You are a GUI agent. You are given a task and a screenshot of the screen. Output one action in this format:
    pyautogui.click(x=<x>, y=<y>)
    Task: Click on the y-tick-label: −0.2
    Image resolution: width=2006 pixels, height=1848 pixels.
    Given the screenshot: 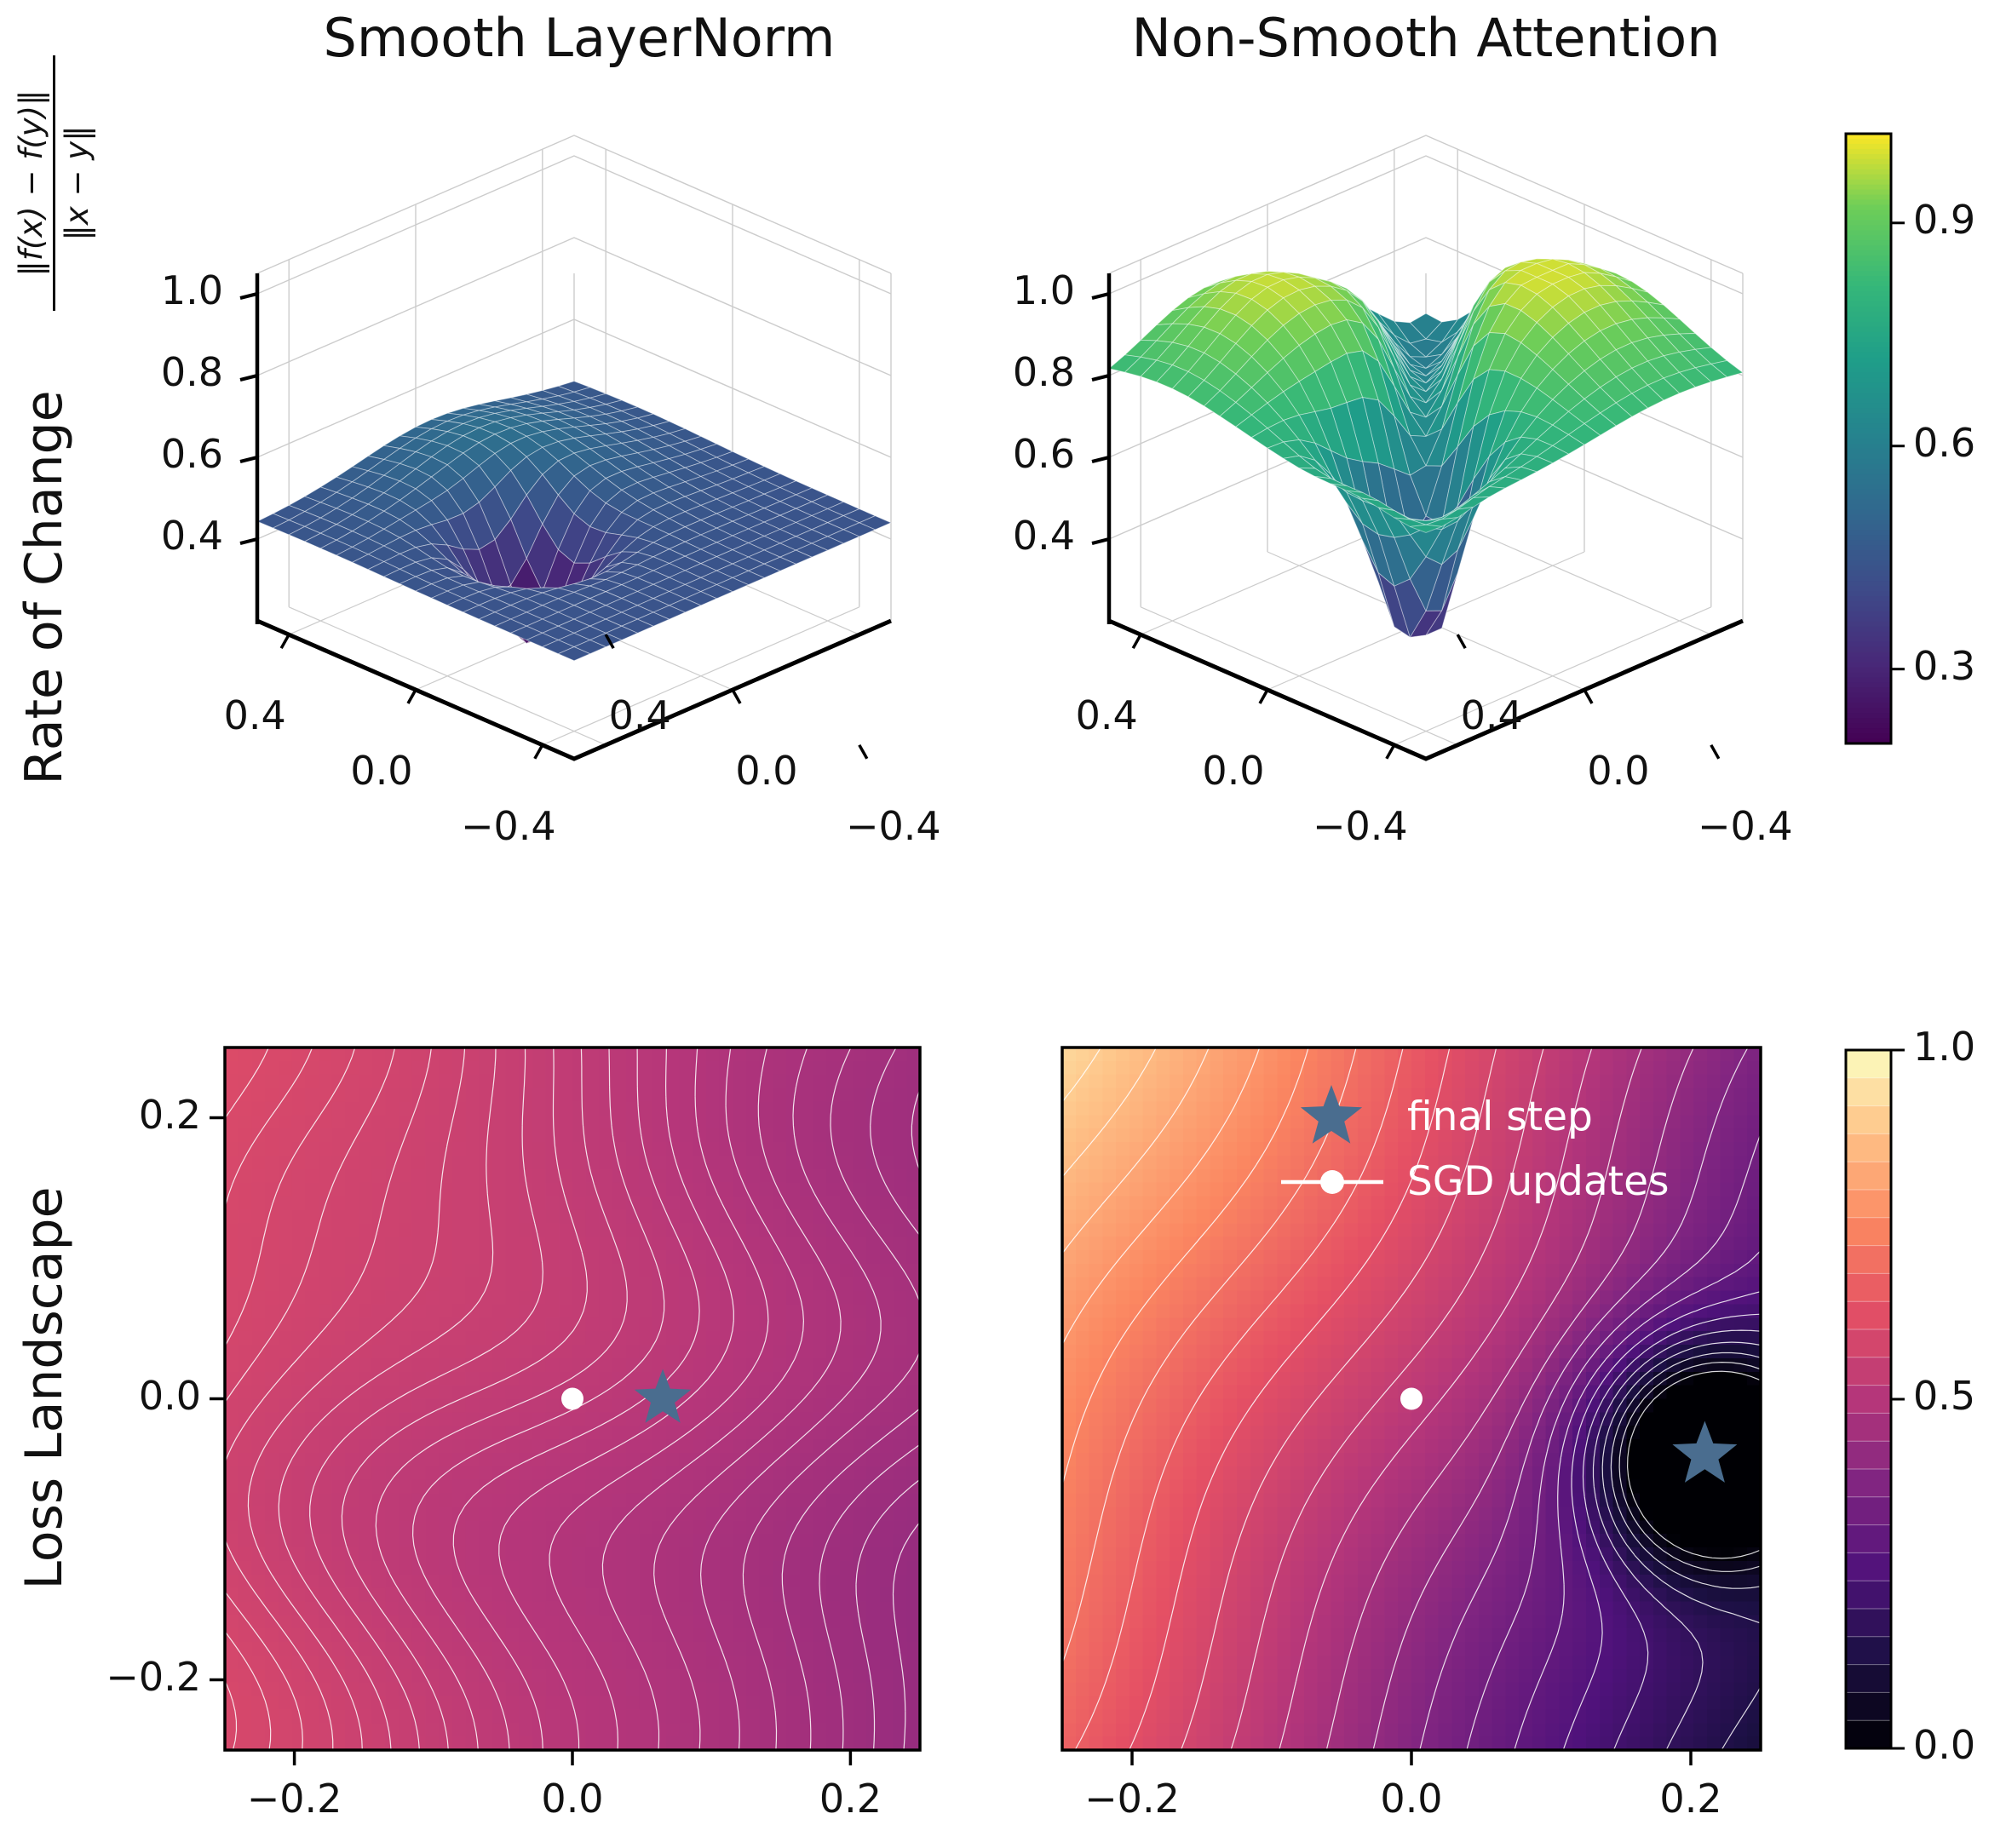 What is the action you would take?
    pyautogui.click(x=153, y=1676)
    